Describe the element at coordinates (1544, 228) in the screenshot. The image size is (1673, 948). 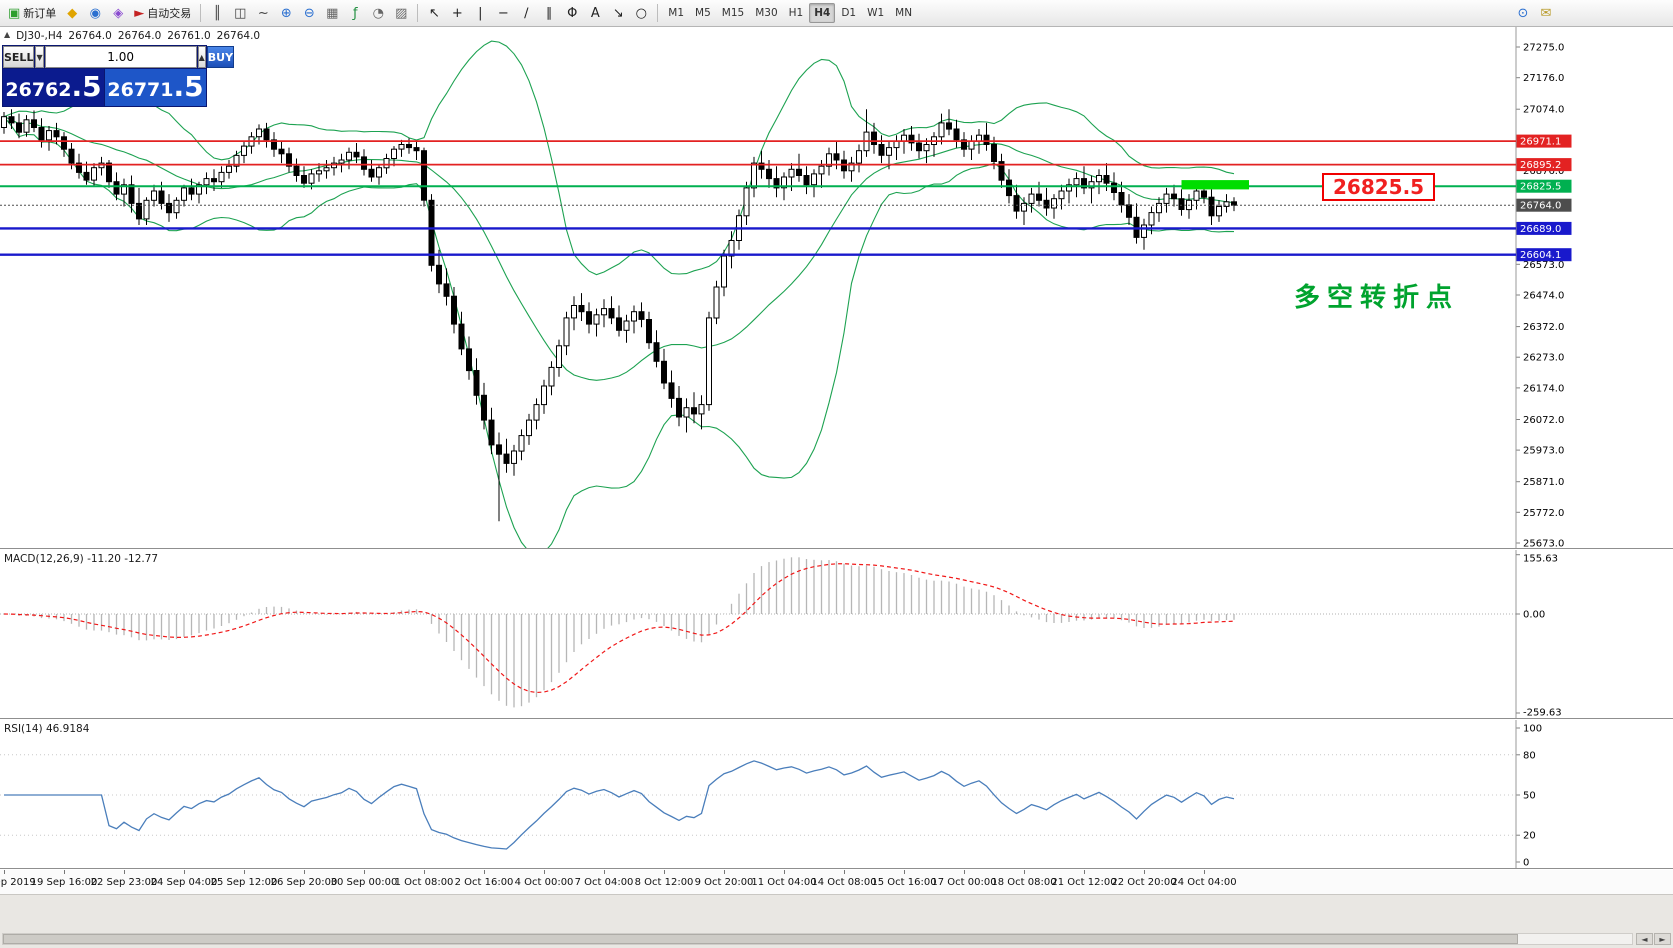
I see `price-tag-26689.0: 26689.0` at that location.